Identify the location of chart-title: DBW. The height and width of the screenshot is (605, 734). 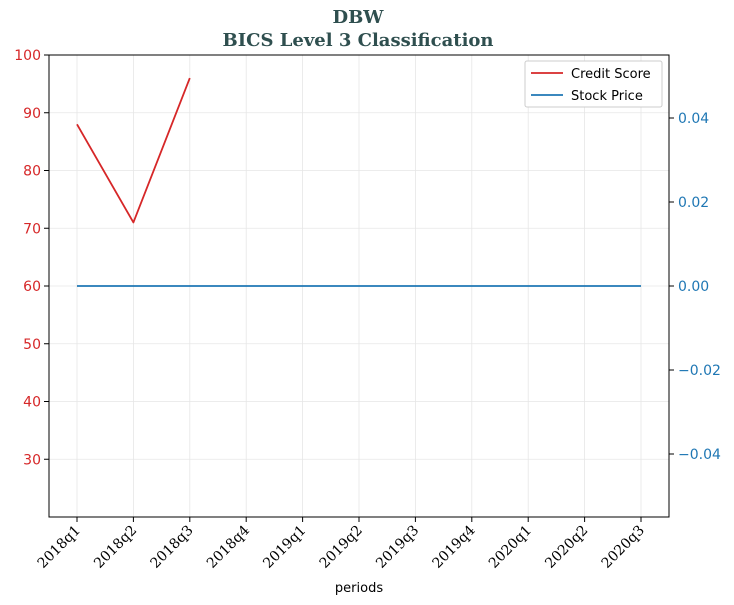
(358, 17).